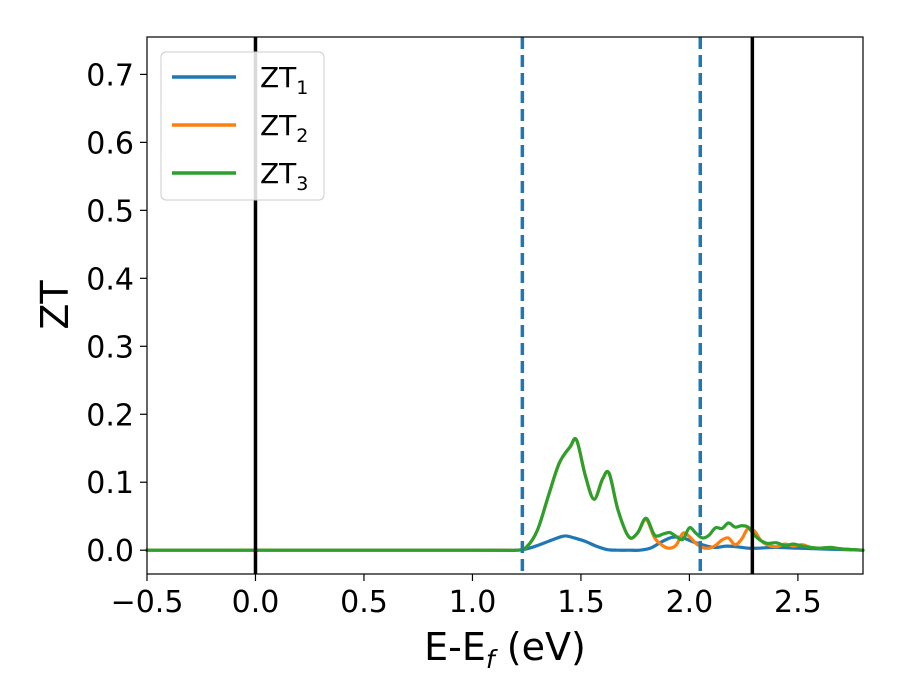  Describe the element at coordinates (110, 211) in the screenshot. I see `y-tick-label: 0.5` at that location.